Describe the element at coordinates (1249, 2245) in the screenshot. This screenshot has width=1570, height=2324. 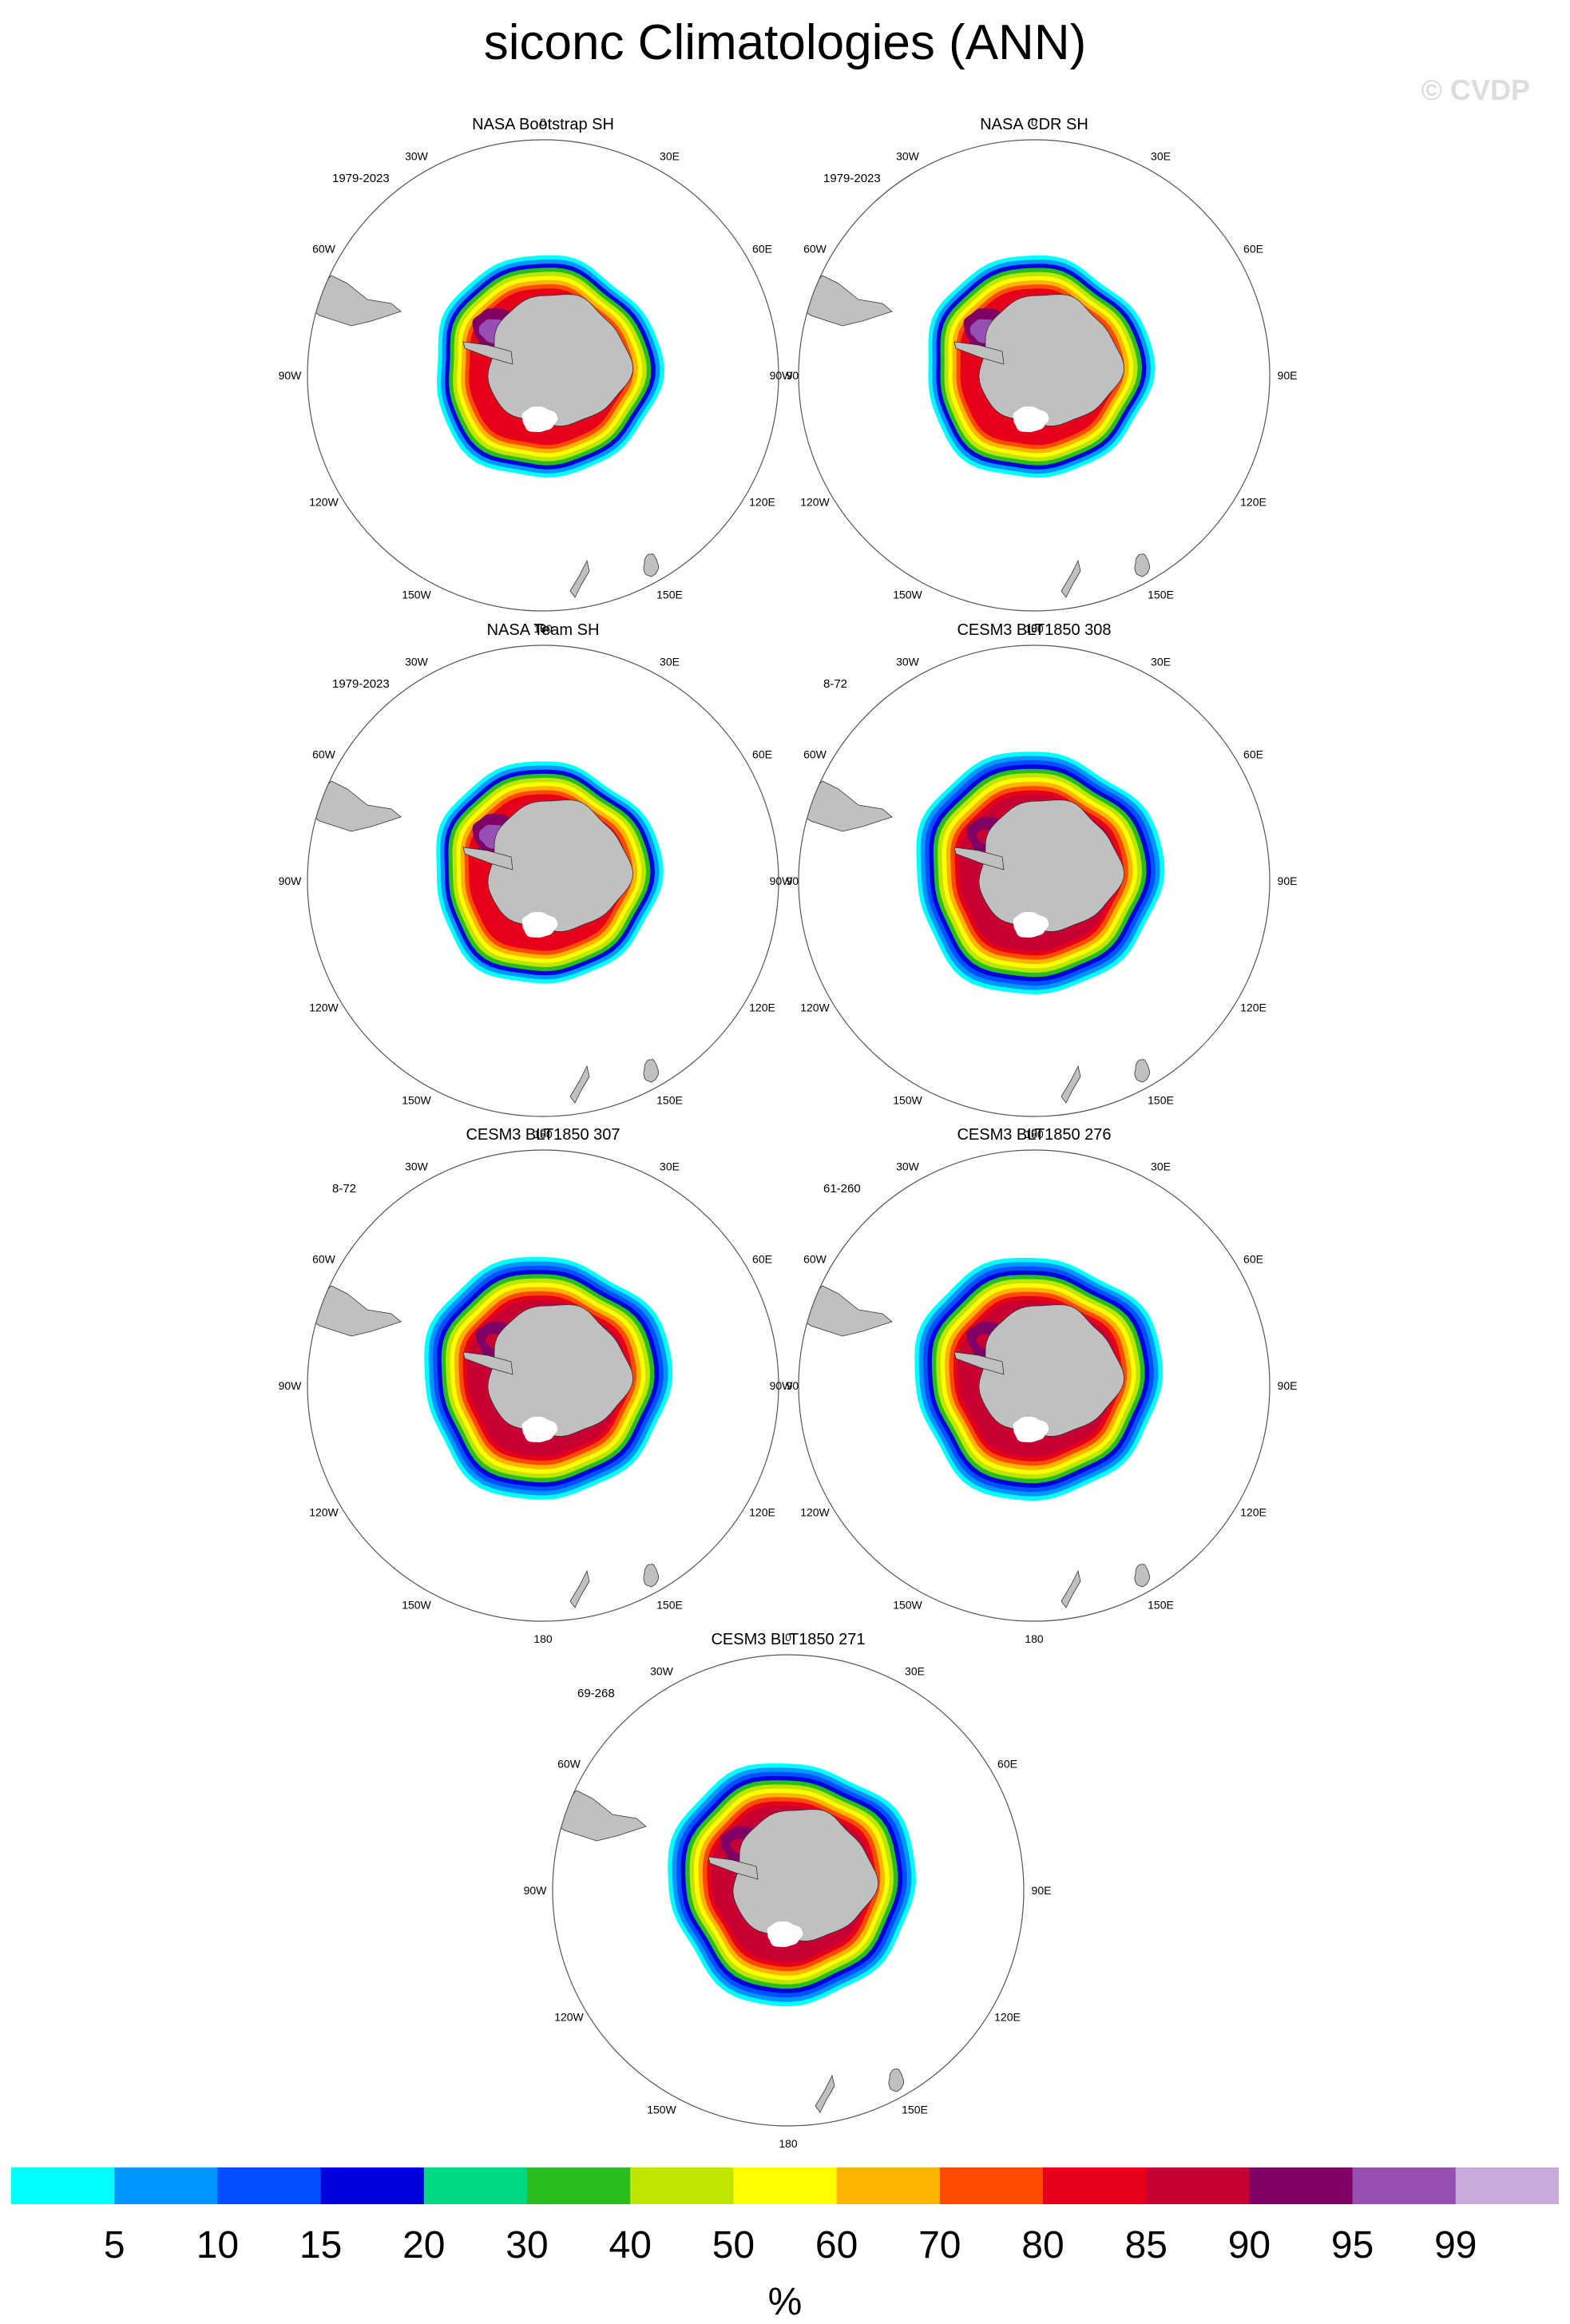
I see `colorbar-tick-label: 90` at that location.